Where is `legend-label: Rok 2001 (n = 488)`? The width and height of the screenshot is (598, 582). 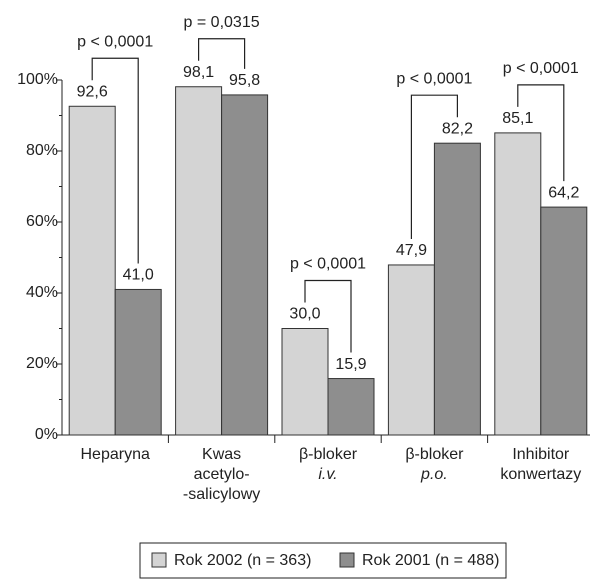
legend-label: Rok 2001 (n = 488) is located at coordinates (430, 560).